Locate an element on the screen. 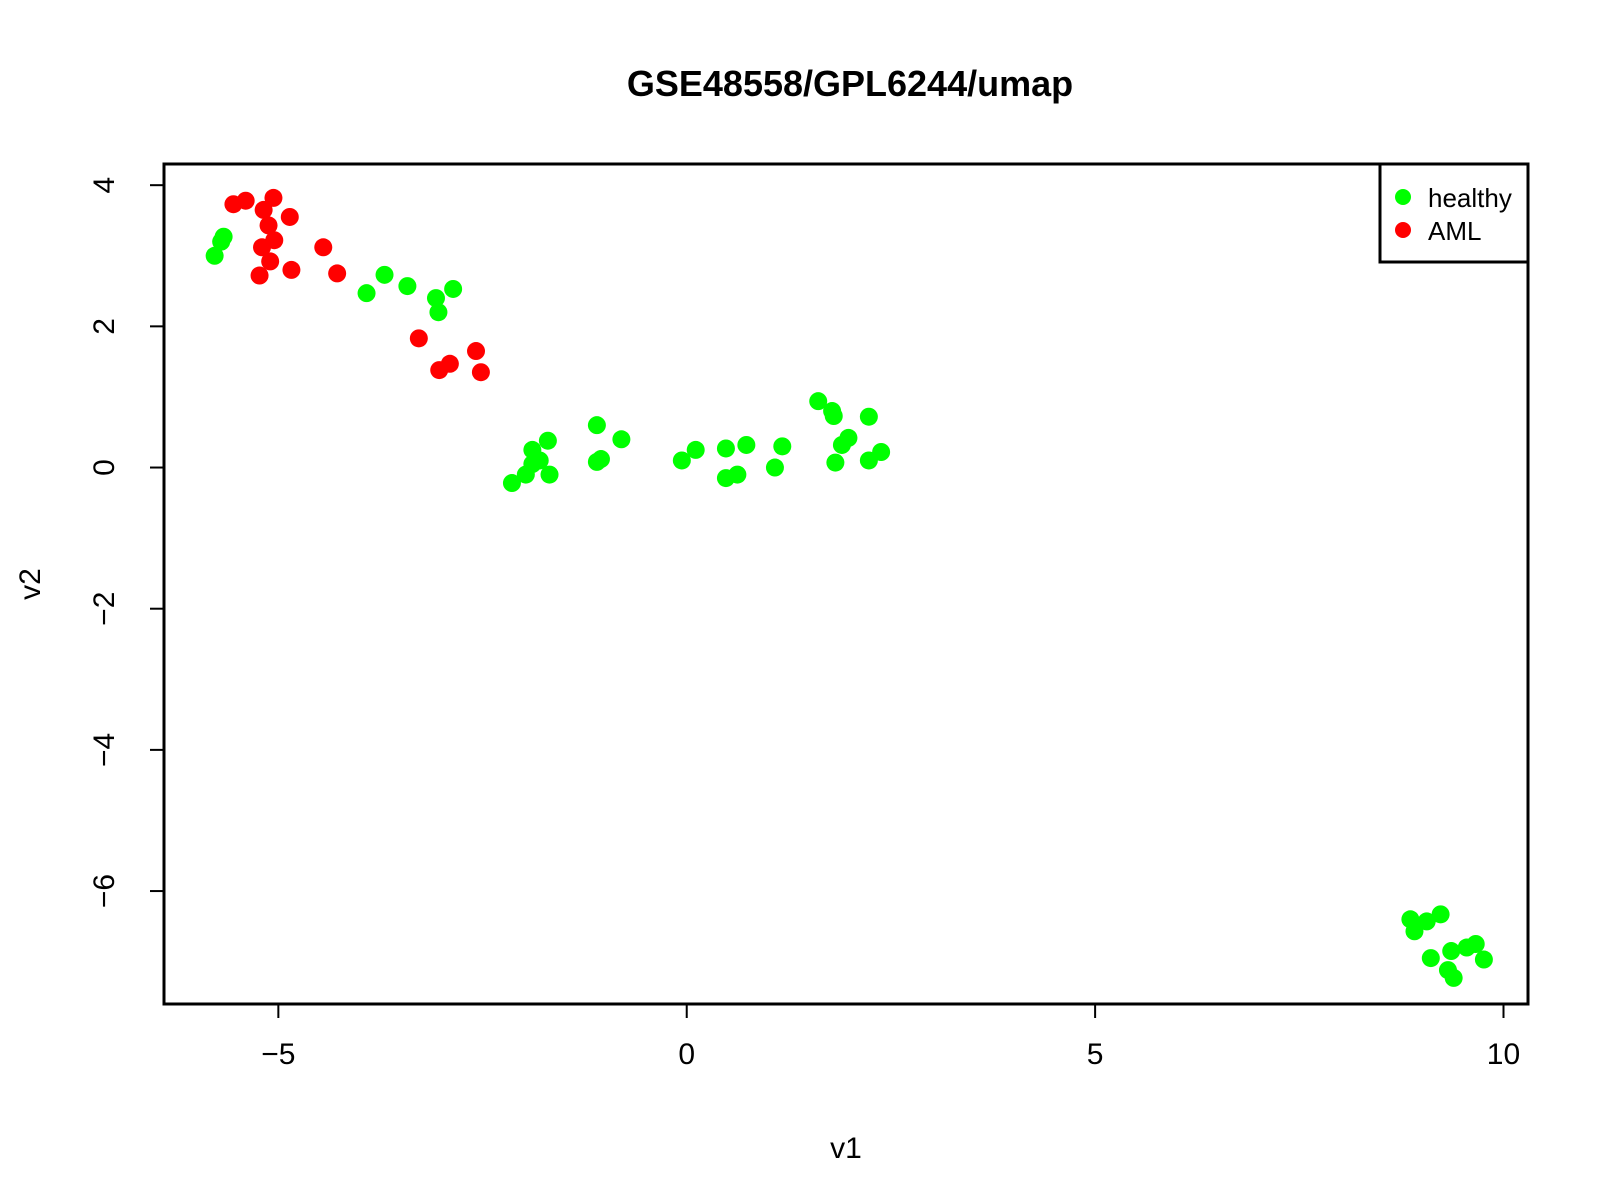 Image resolution: width=1600 pixels, height=1200 pixels. legend-box is located at coordinates (1454, 213).